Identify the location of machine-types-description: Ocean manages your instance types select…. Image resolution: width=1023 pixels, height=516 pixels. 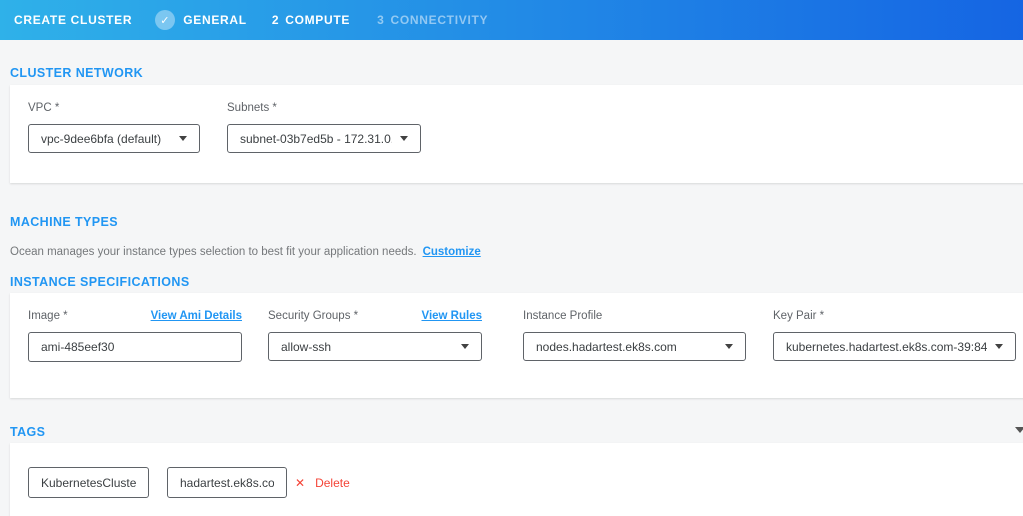
(213, 252).